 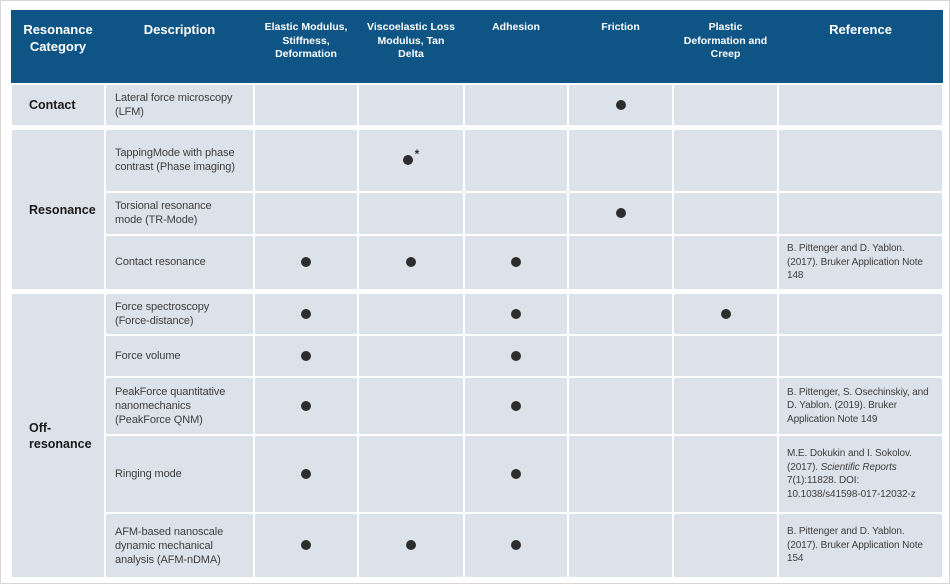 I want to click on description-cell: Contact resonance, so click(x=179, y=263).